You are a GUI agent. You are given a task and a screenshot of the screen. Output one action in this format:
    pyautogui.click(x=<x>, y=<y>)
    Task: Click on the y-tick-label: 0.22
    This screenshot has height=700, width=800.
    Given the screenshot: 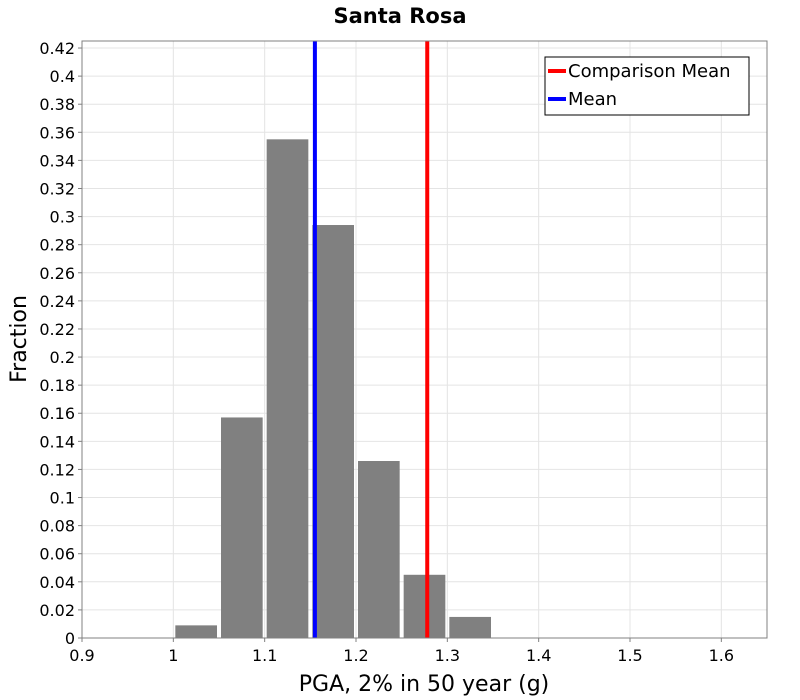 What is the action you would take?
    pyautogui.click(x=57, y=329)
    